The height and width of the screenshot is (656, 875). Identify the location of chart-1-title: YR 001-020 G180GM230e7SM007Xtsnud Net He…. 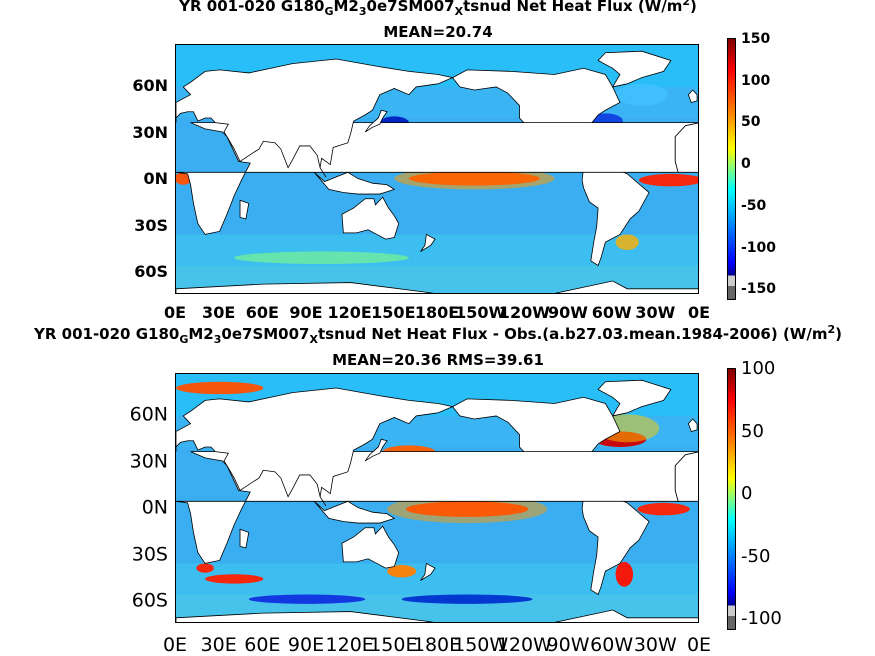
(438, 9).